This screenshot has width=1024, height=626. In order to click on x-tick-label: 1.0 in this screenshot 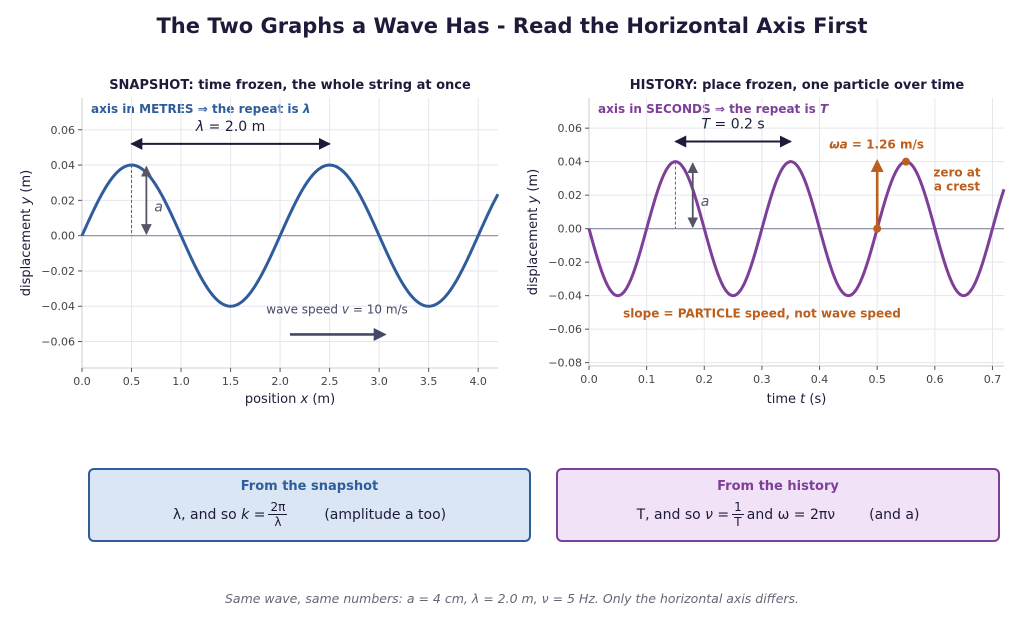, I will do `click(181, 381)`.